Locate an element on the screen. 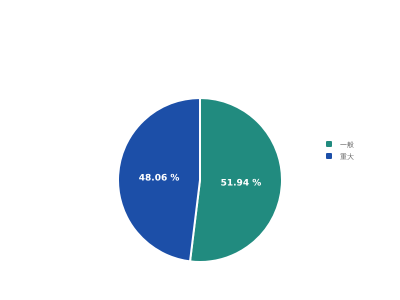  data-label: 48.06 % is located at coordinates (159, 179).